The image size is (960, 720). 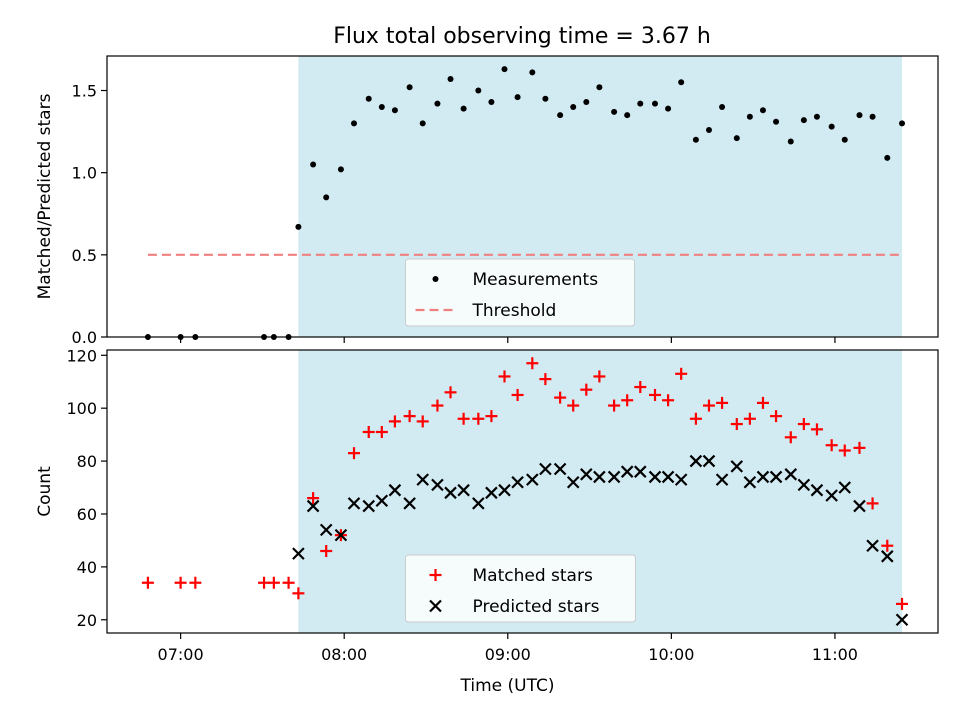 What do you see at coordinates (45, 196) in the screenshot?
I see `top-y-axis-label: Matched/Predicted stars` at bounding box center [45, 196].